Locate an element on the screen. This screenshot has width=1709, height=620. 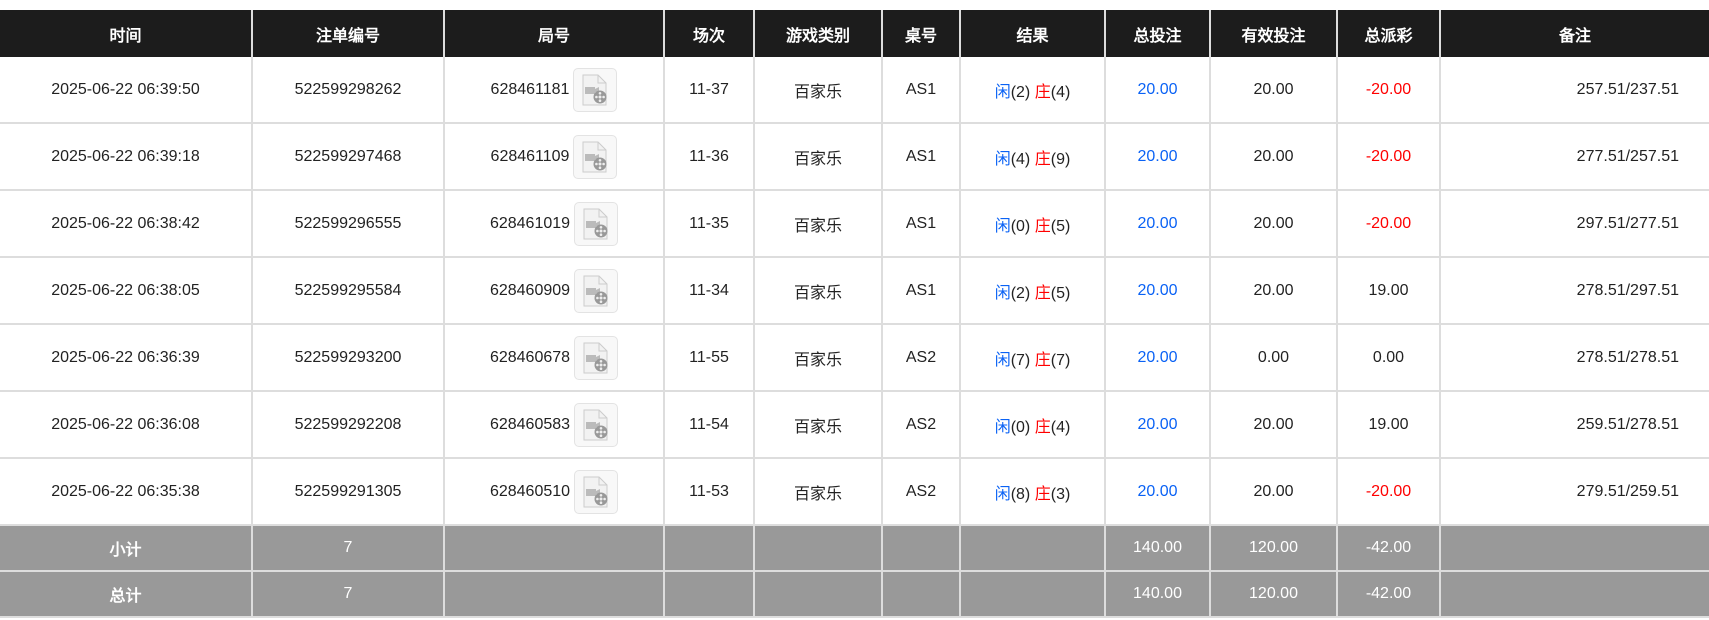
note-cell: 277.51/257.51 is located at coordinates (1574, 157).